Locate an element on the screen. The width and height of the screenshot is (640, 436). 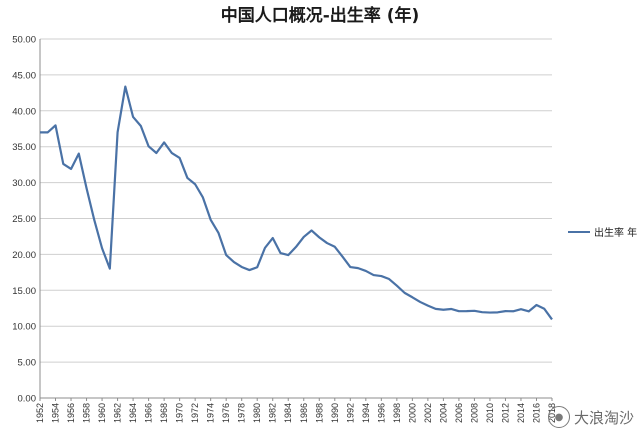
x-tick-label: 2010 is located at coordinates (490, 413).